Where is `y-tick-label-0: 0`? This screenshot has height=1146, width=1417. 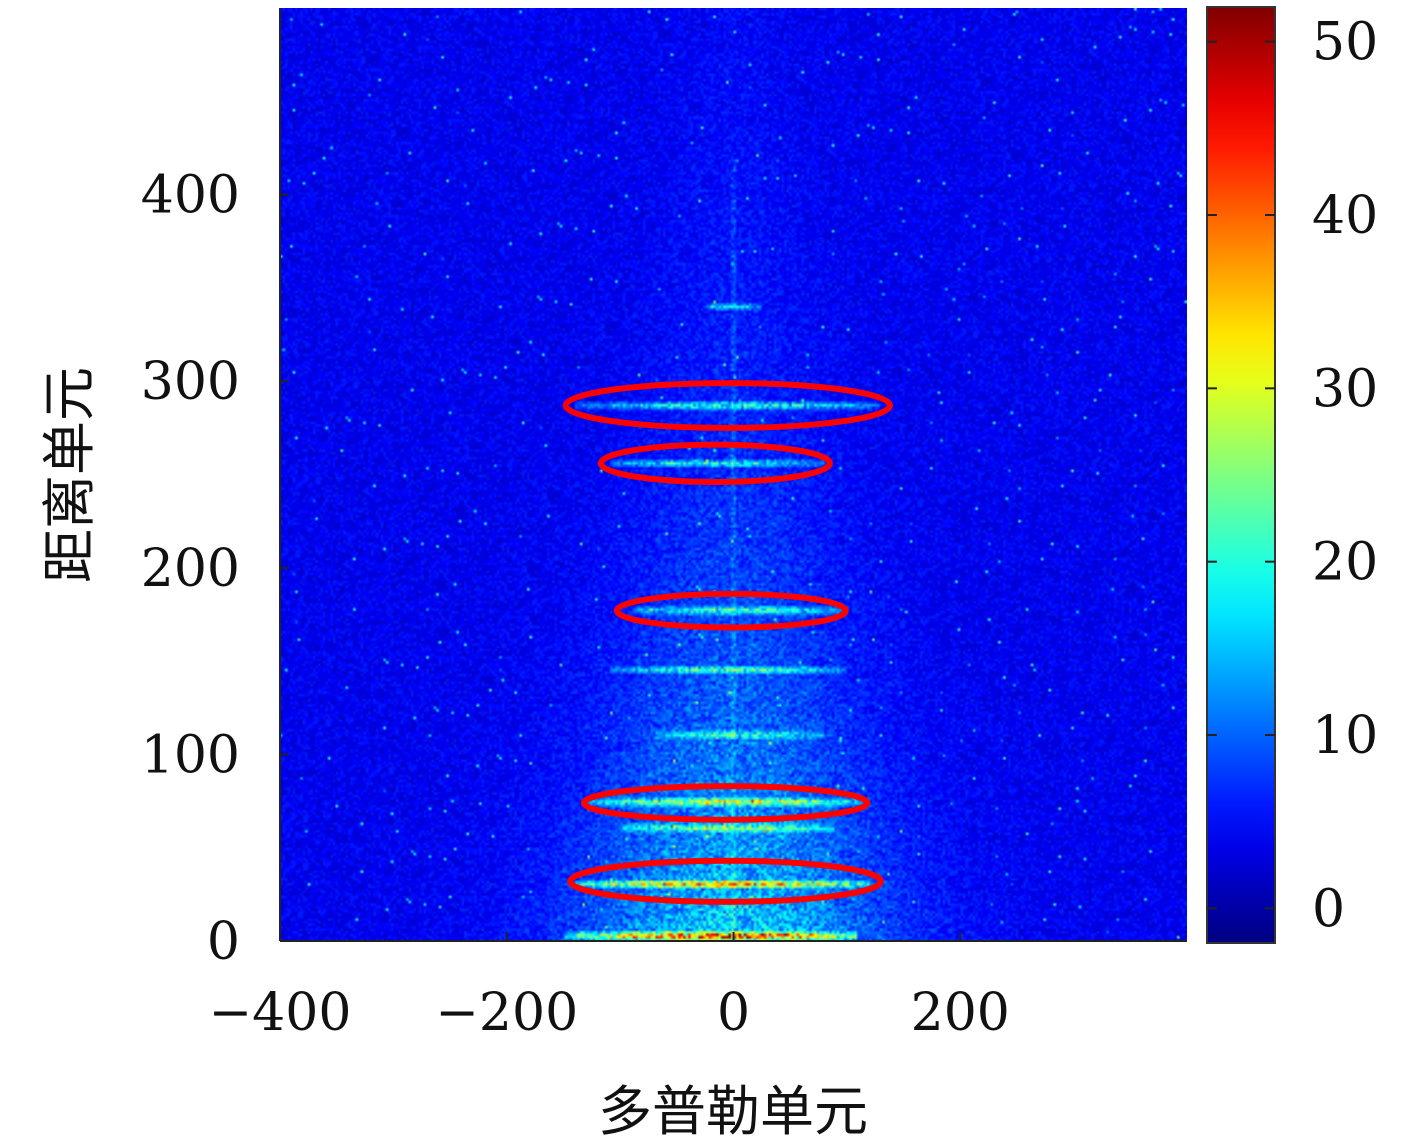 y-tick-label-0: 0 is located at coordinates (223, 942).